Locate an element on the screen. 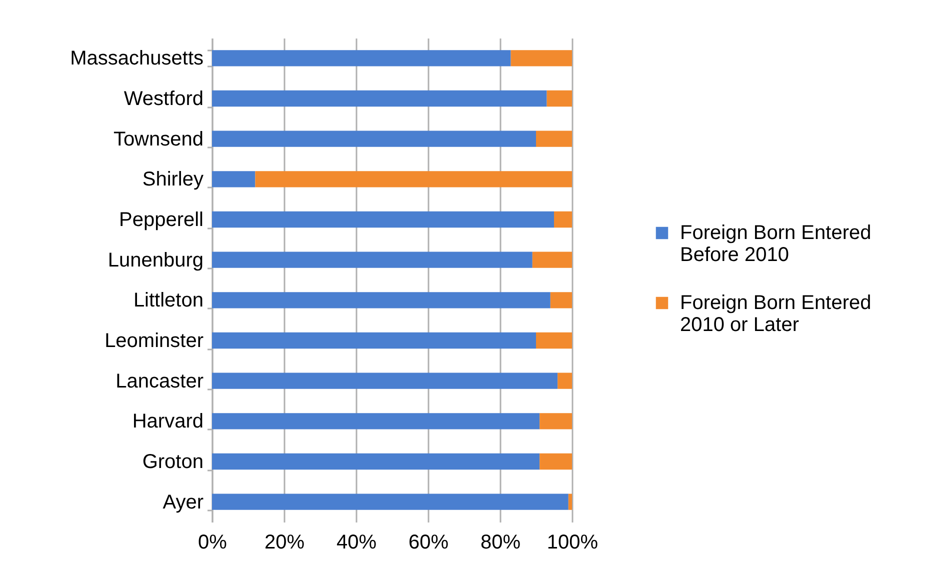 Image resolution: width=925 pixels, height=583 pixels. y-tick-label: Shirley is located at coordinates (173, 179).